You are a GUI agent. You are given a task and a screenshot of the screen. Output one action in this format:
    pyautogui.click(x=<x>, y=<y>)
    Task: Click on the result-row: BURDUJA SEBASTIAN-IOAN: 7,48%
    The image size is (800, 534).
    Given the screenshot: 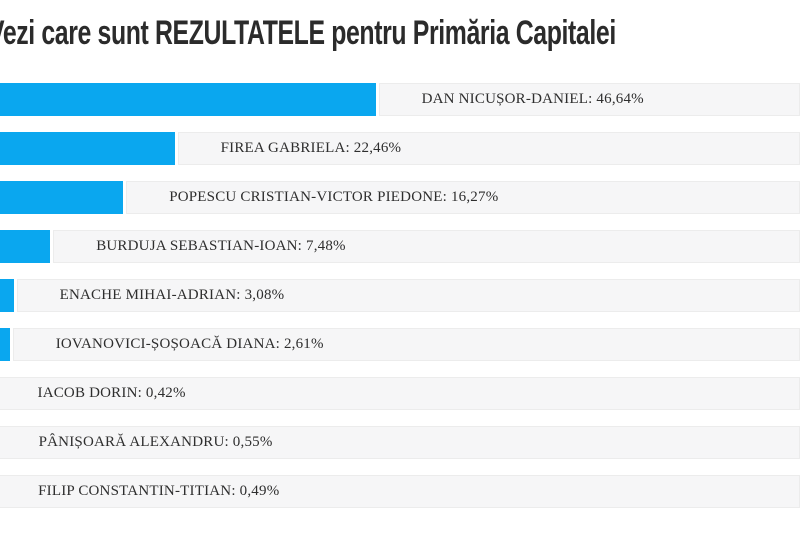 What is the action you would take?
    pyautogui.click(x=400, y=247)
    